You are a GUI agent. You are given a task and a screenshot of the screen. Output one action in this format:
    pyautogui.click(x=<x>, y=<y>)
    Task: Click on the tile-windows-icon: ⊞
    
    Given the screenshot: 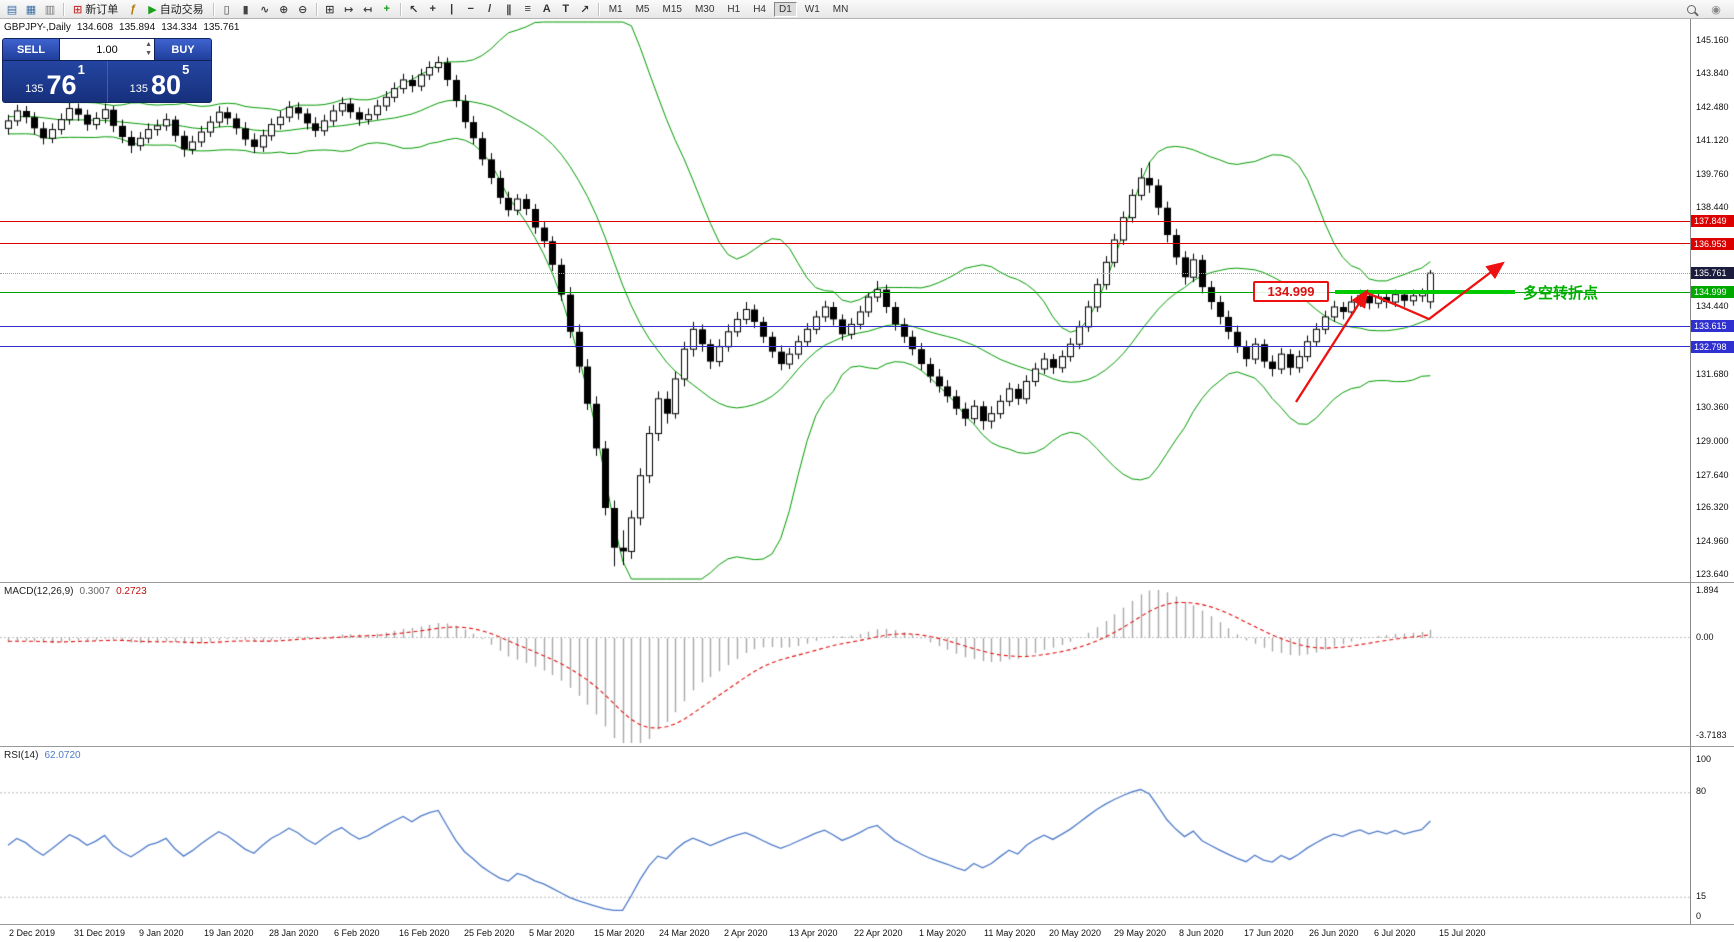 What is the action you would take?
    pyautogui.click(x=330, y=9)
    